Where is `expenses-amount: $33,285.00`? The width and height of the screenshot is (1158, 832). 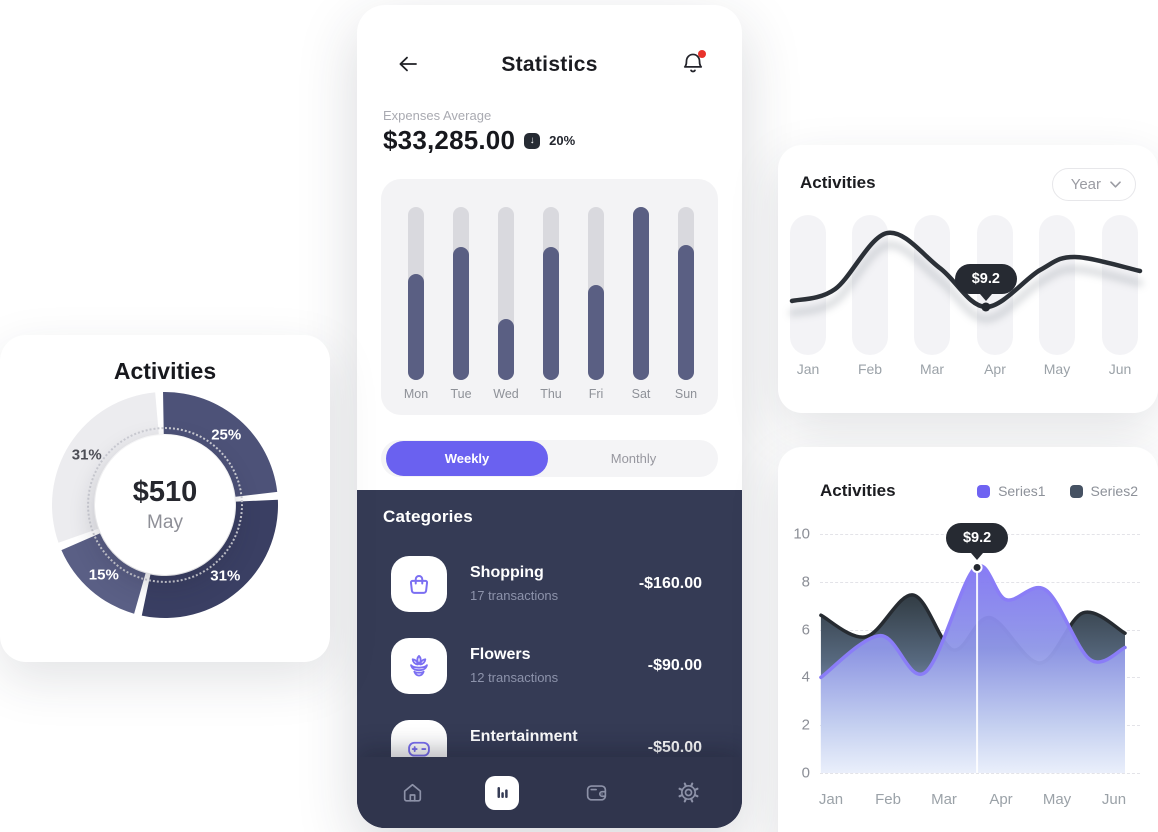
expenses-amount: $33,285.00 is located at coordinates (449, 140).